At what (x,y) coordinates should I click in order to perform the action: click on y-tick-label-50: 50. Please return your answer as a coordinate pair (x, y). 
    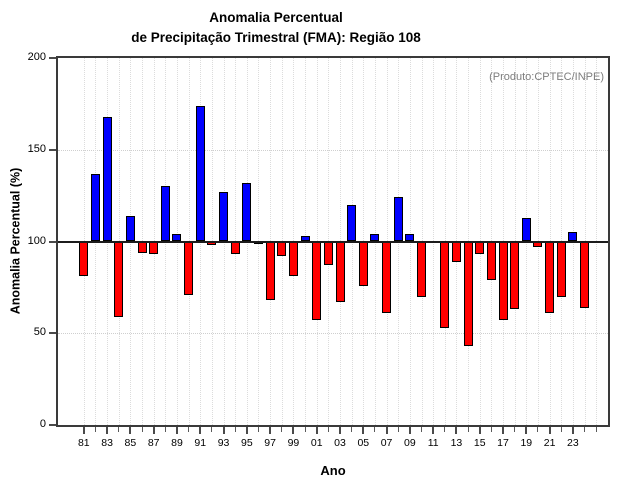
    Looking at the image, I should click on (39, 332).